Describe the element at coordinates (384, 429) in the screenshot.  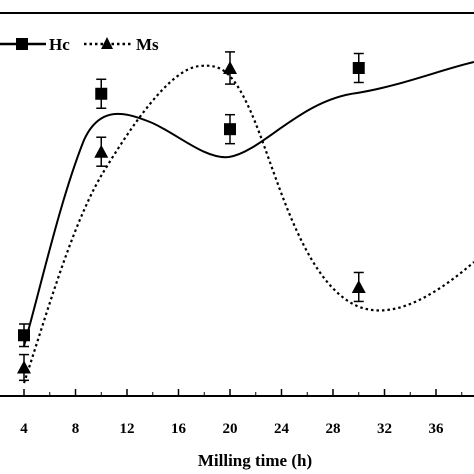
I see `x-tick-label-32: 32` at that location.